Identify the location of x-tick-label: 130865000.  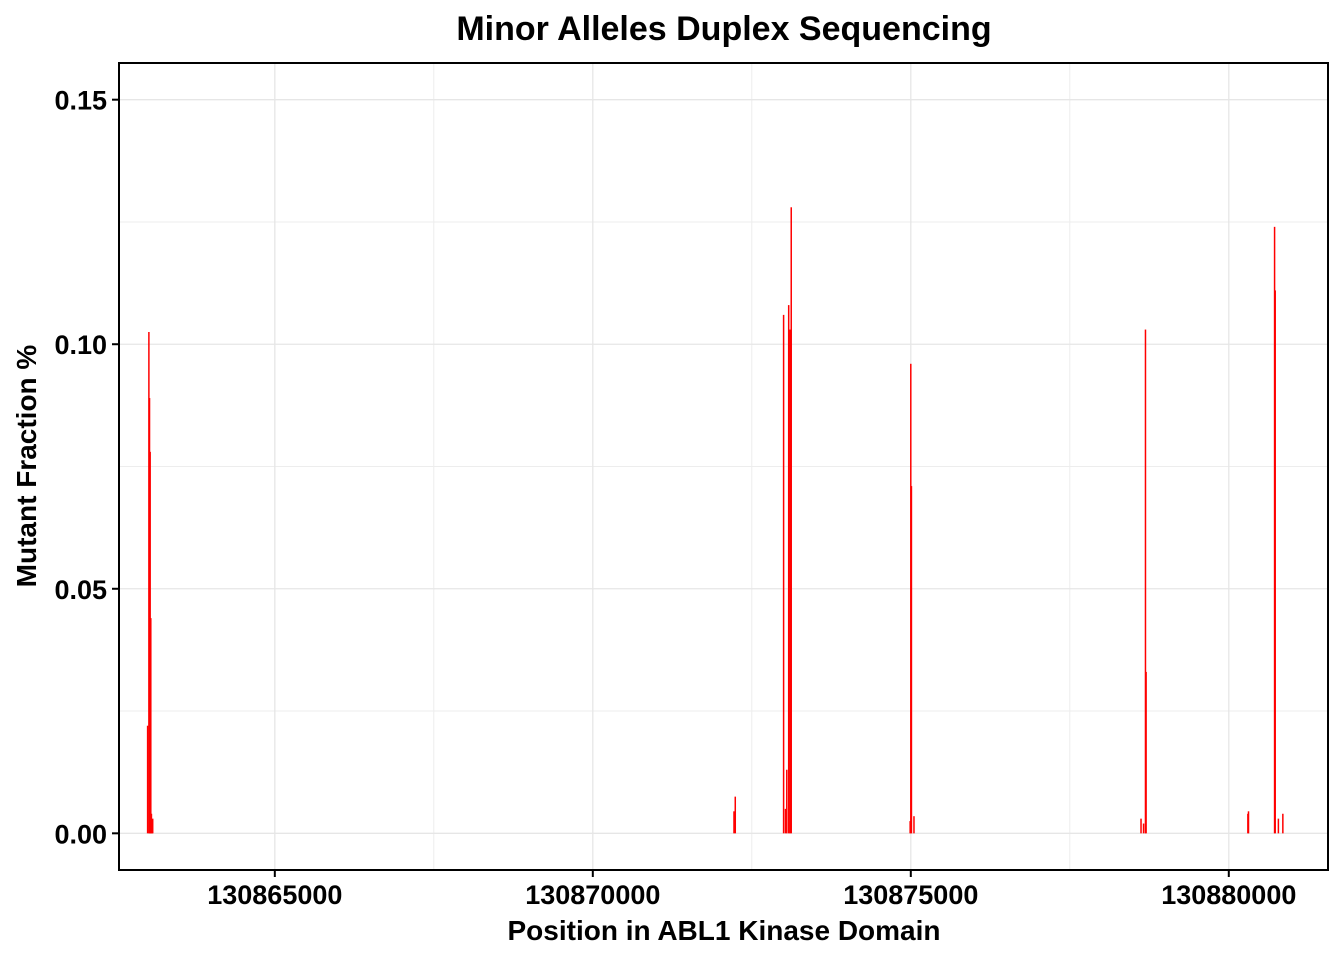
(274, 895).